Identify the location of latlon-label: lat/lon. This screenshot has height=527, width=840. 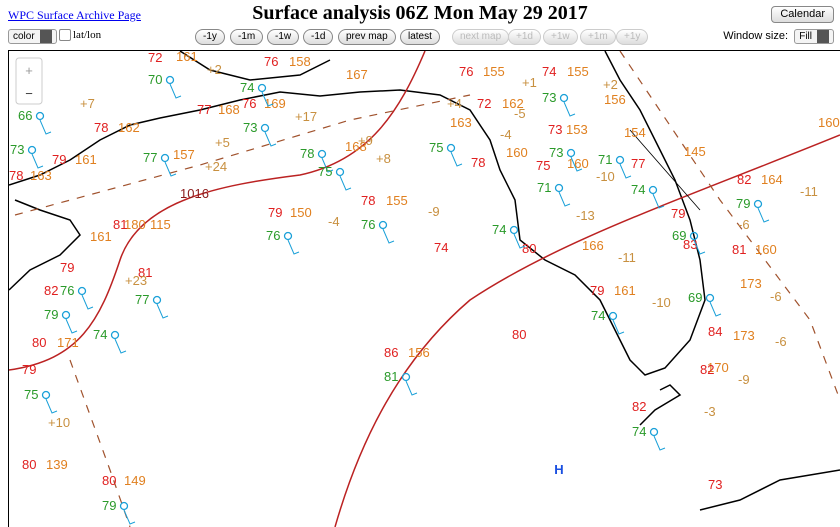
(87, 35).